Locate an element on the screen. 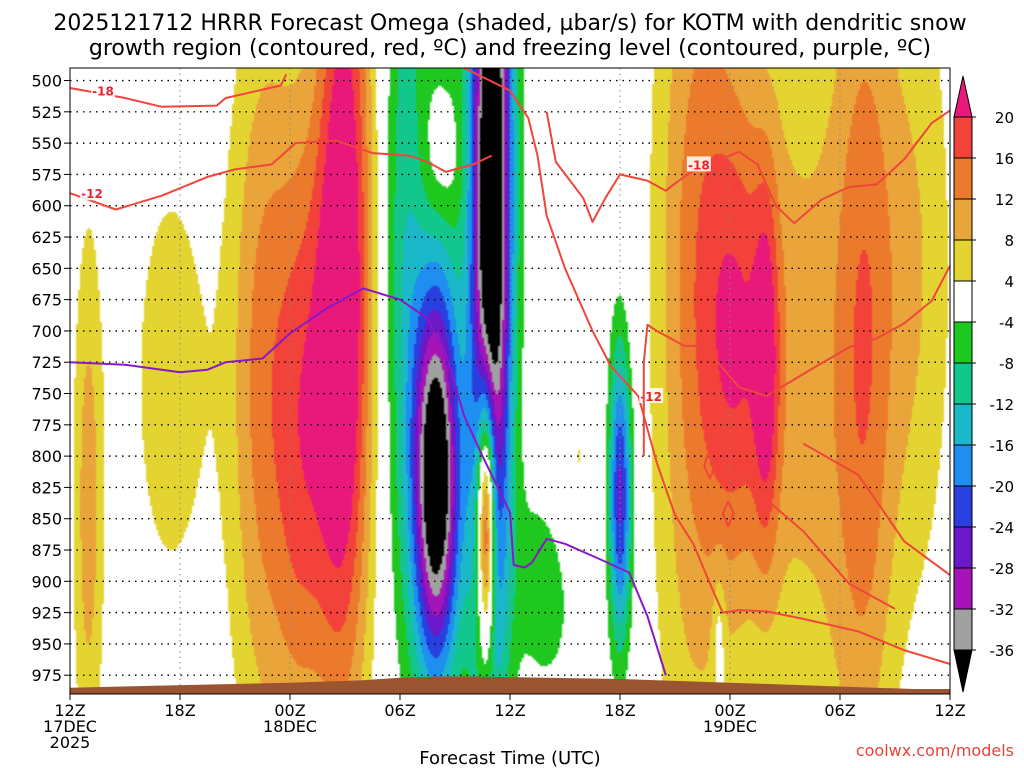 The width and height of the screenshot is (1024, 768). x-axis-label: Forecast Time (UTC) is located at coordinates (509, 758).